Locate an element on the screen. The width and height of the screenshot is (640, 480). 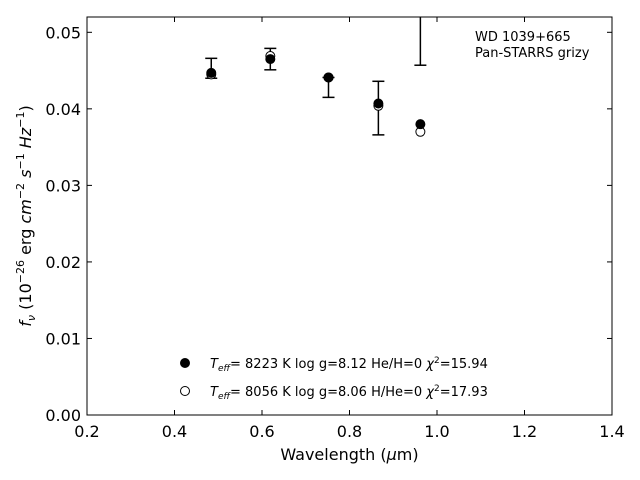
y-axis-label: fν (10−26 erg cm−2 s−1 Hz−1) is located at coordinates (26, 215).